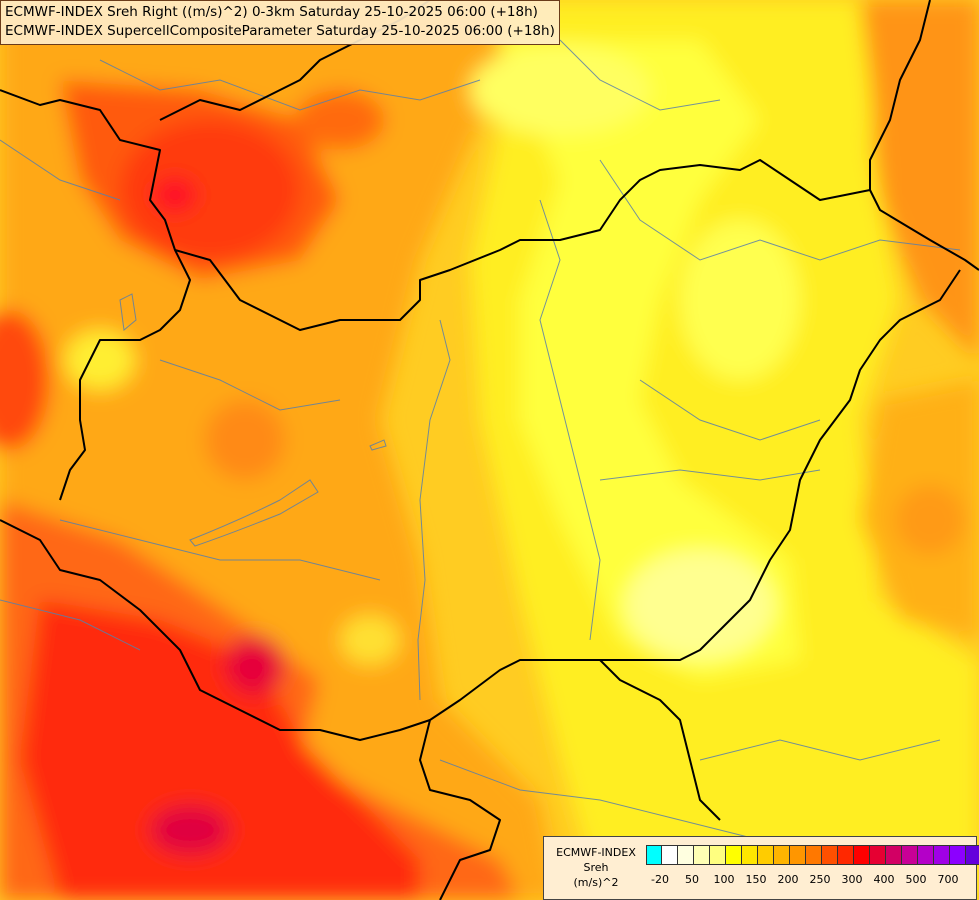 The width and height of the screenshot is (979, 900). I want to click on legend-tick-label: -20, so click(660, 879).